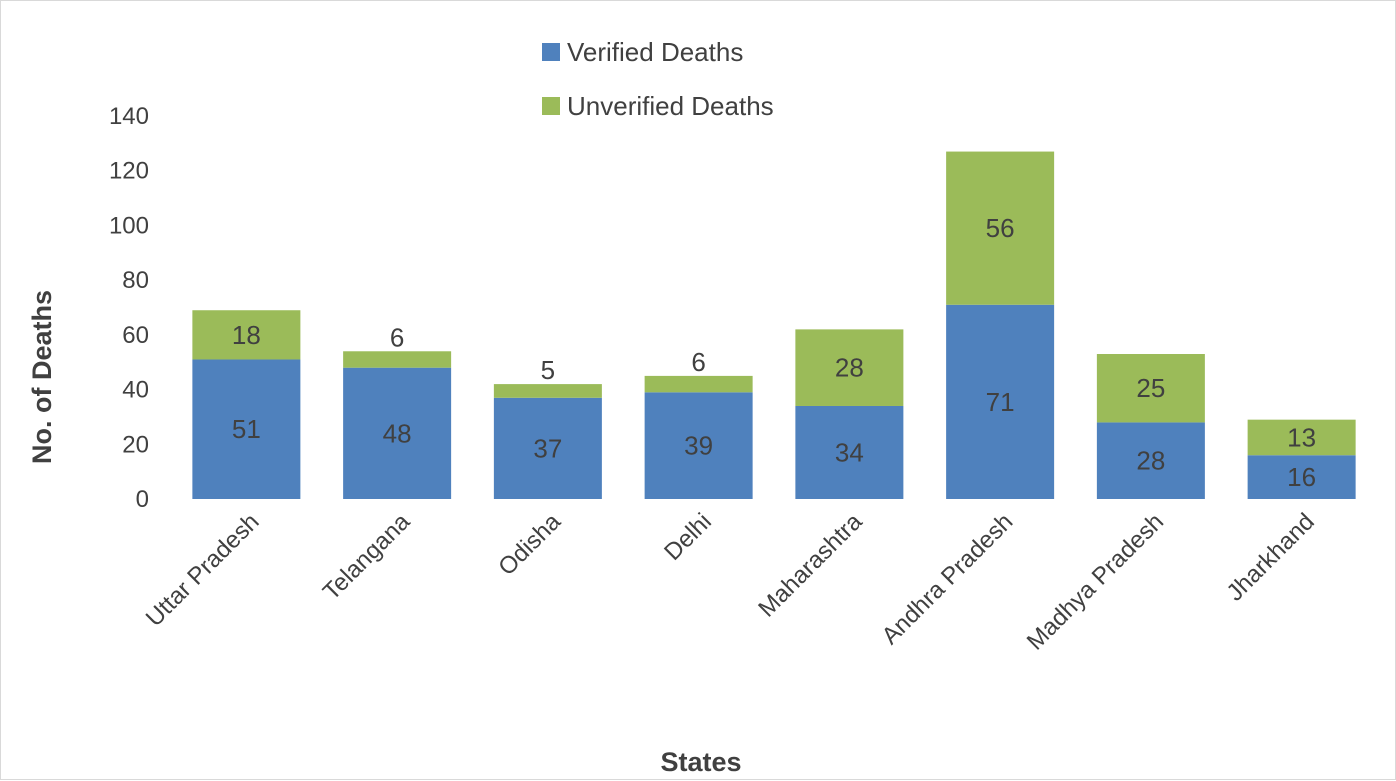 The image size is (1396, 781). What do you see at coordinates (698, 362) in the screenshot?
I see `data-label-unverified-deaths-delhi: 6` at bounding box center [698, 362].